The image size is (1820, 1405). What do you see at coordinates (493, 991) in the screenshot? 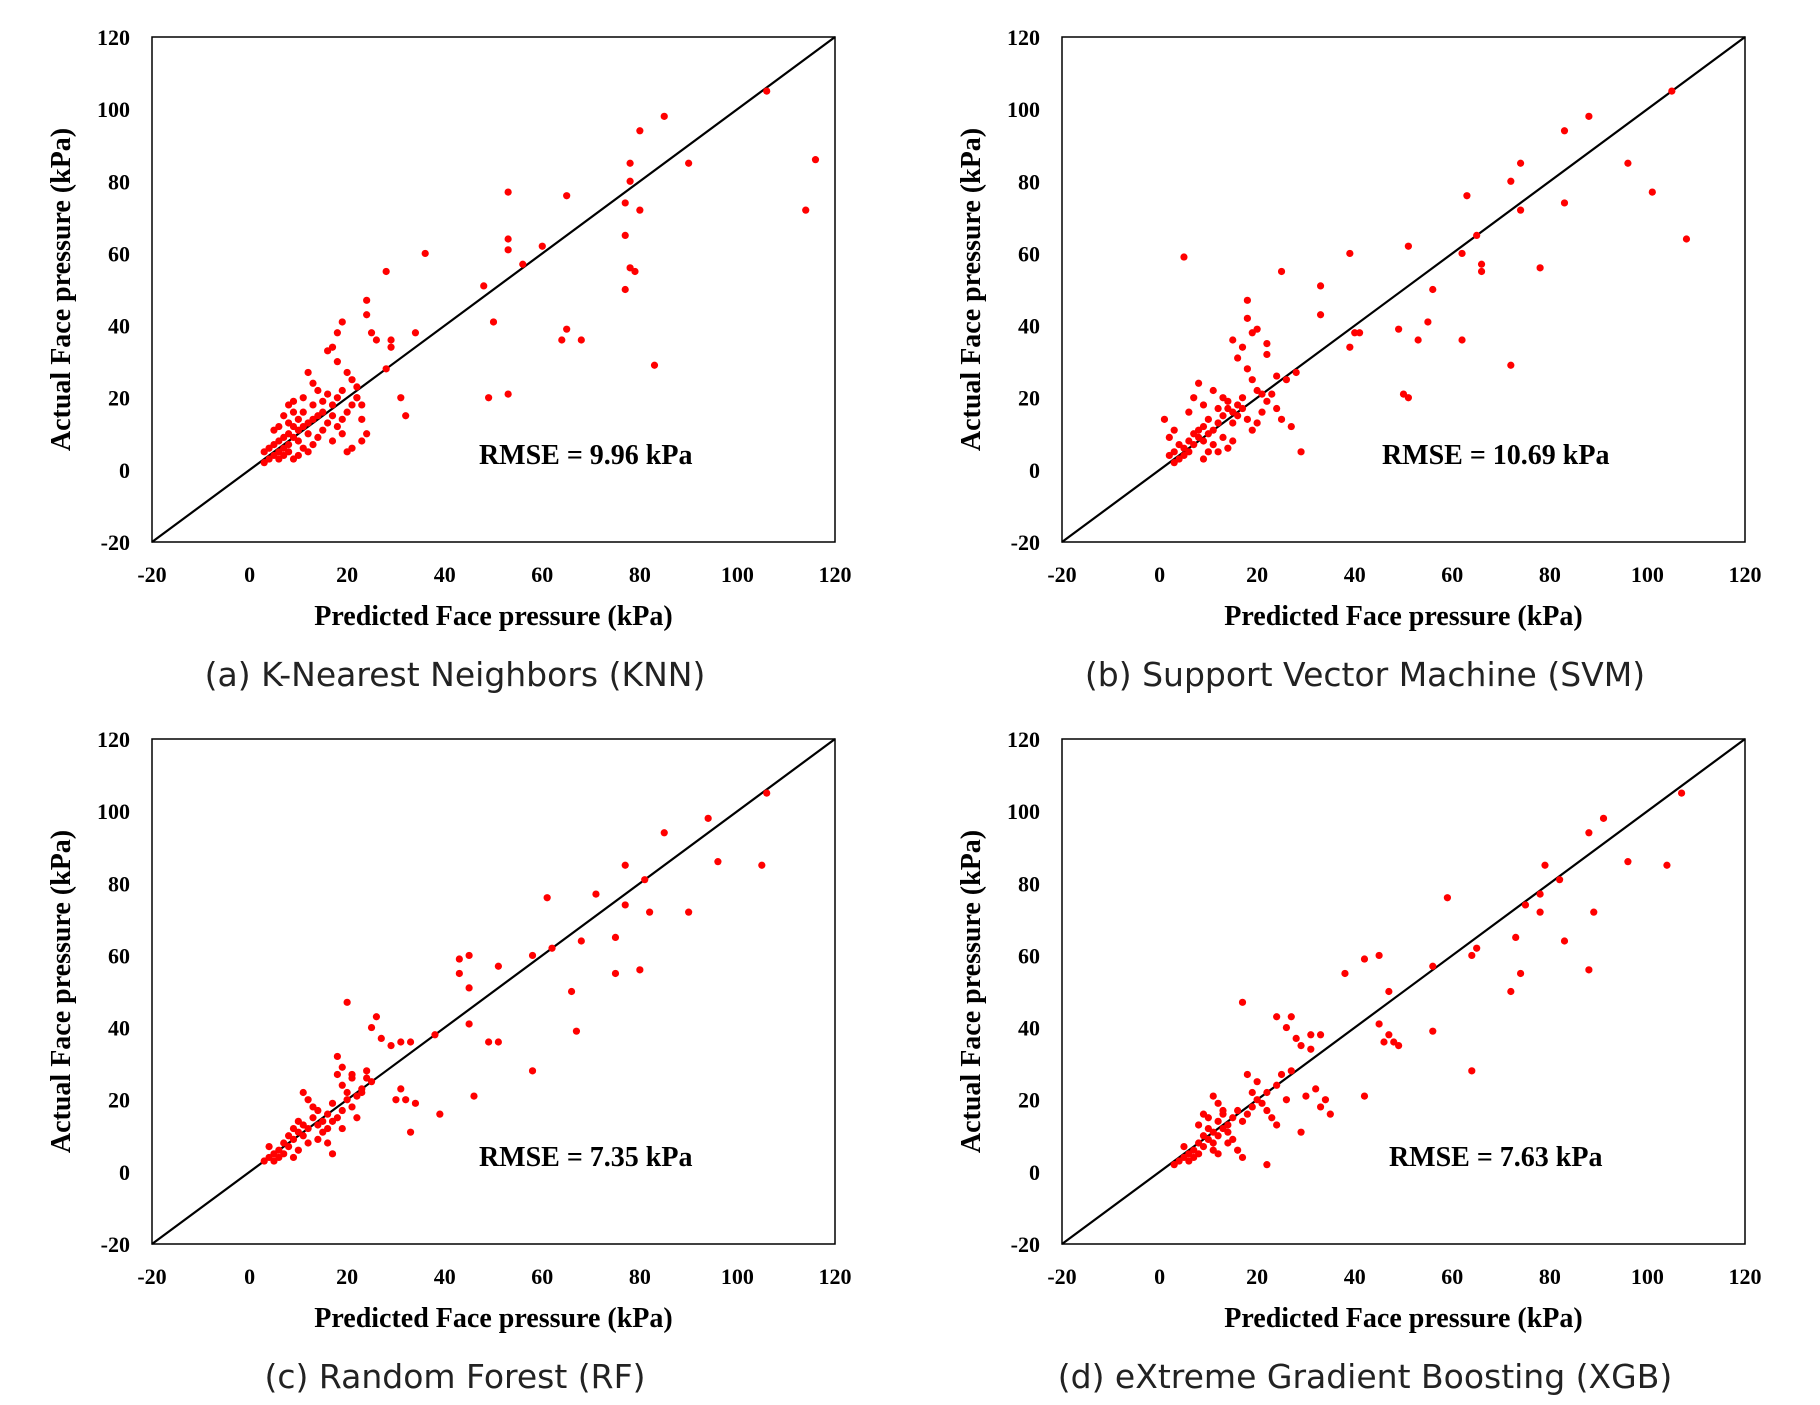
I see `plot-frame` at bounding box center [493, 991].